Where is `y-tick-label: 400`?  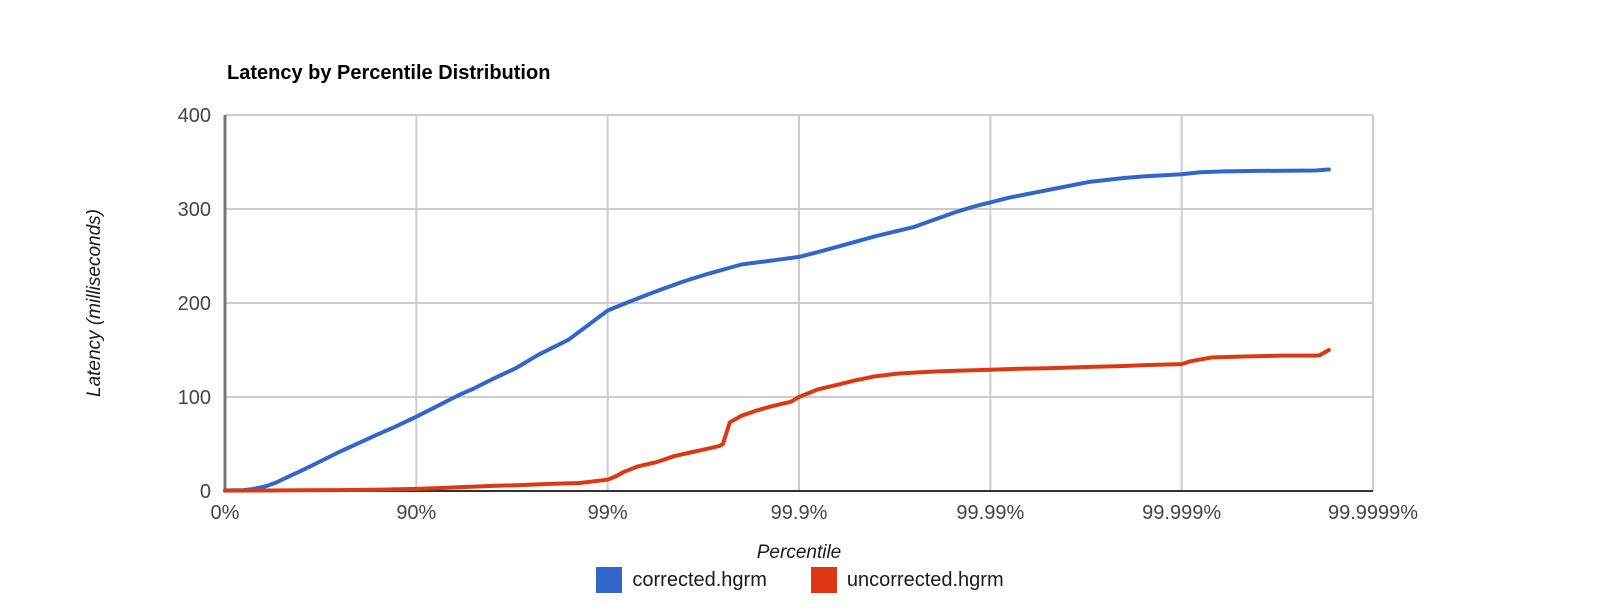 y-tick-label: 400 is located at coordinates (194, 116).